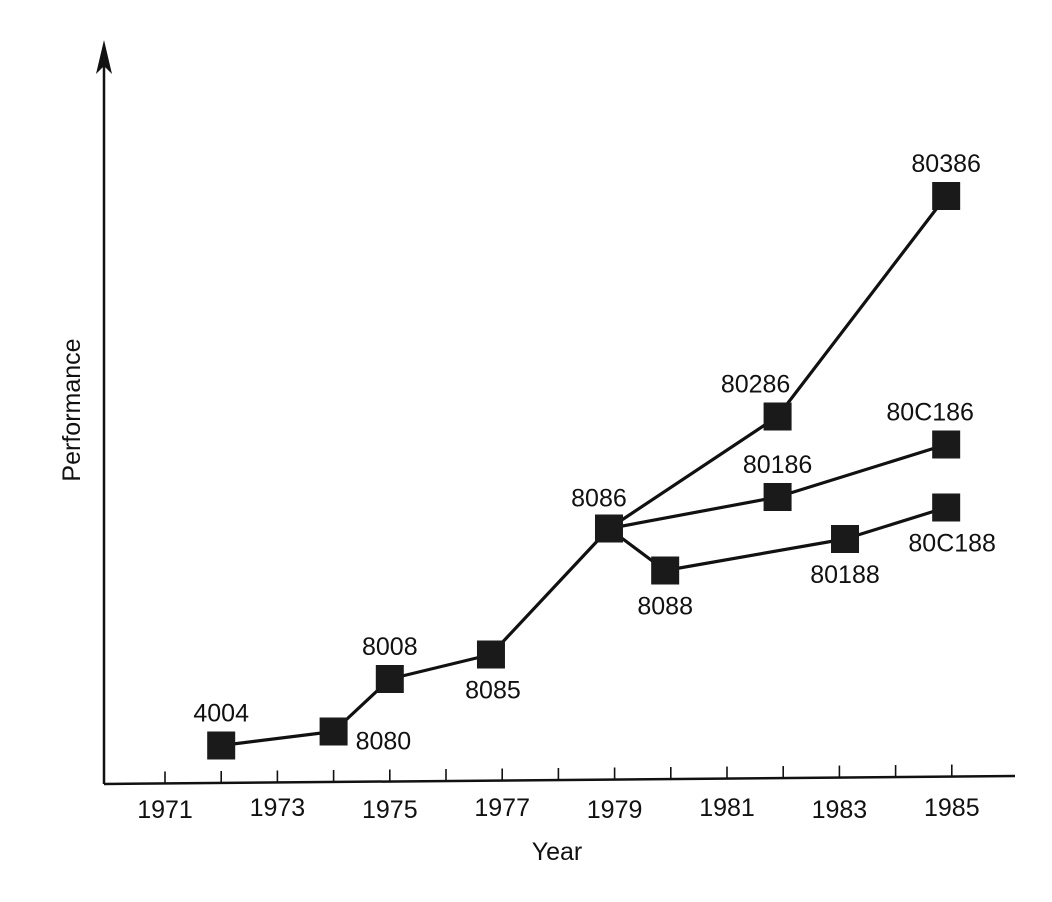 The image size is (1052, 902). Describe the element at coordinates (165, 810) in the screenshot. I see `x-tick-label-1971: 1971` at that location.